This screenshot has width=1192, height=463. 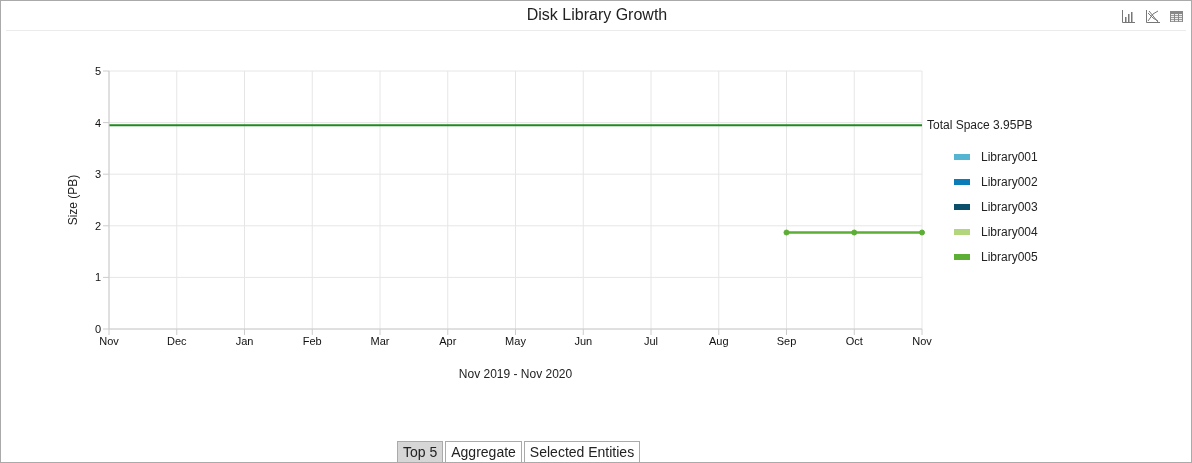 I want to click on x-tick-label: Jun, so click(x=583, y=340).